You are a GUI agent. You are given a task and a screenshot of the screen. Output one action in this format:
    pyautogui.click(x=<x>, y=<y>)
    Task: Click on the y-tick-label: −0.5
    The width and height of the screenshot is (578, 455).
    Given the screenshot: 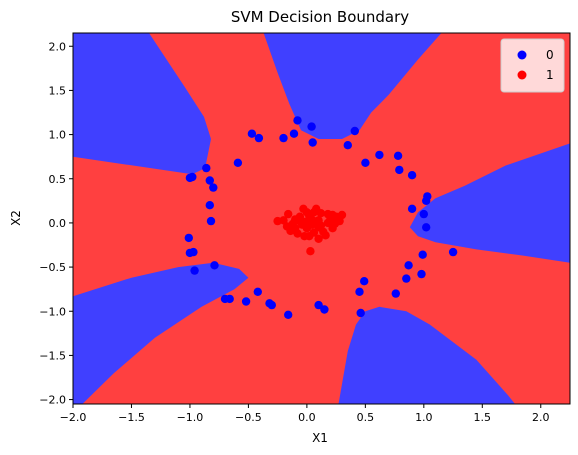 What is the action you would take?
    pyautogui.click(x=52, y=267)
    